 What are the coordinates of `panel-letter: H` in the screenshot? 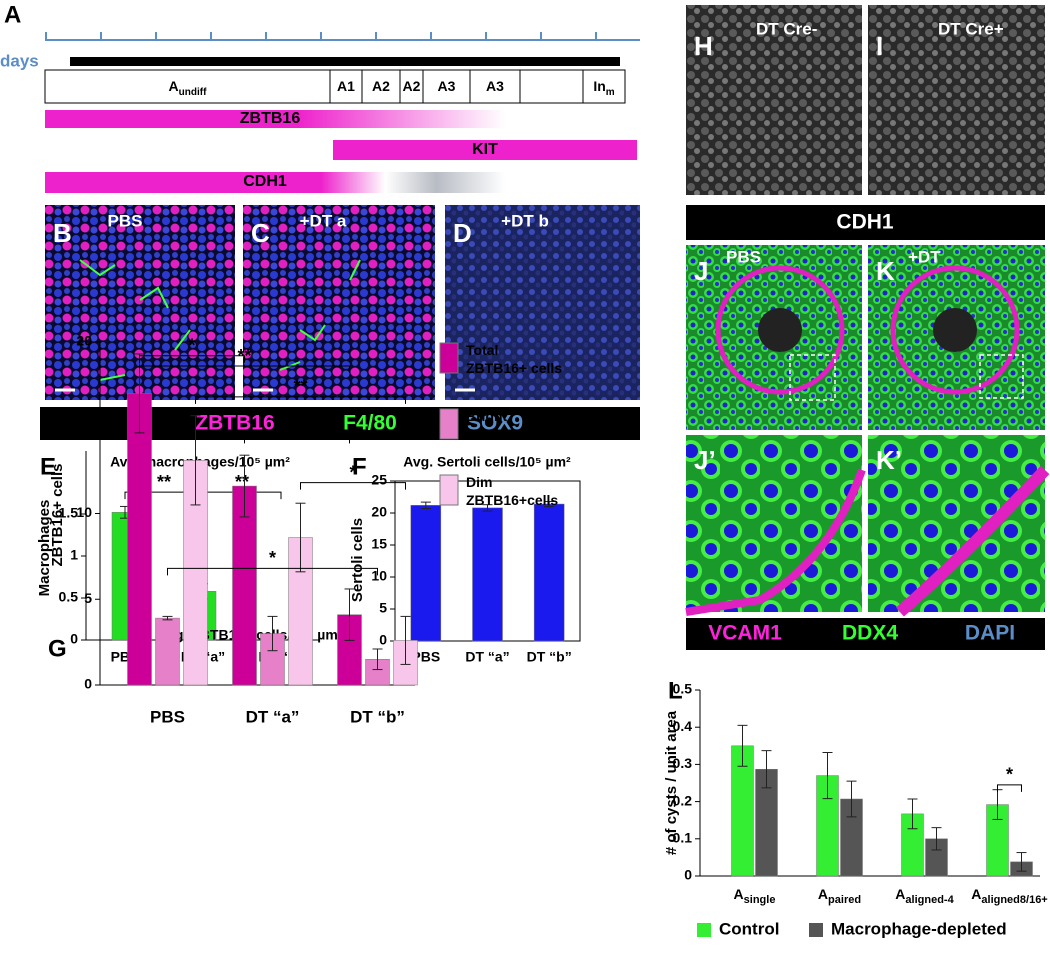 It's located at (703, 46).